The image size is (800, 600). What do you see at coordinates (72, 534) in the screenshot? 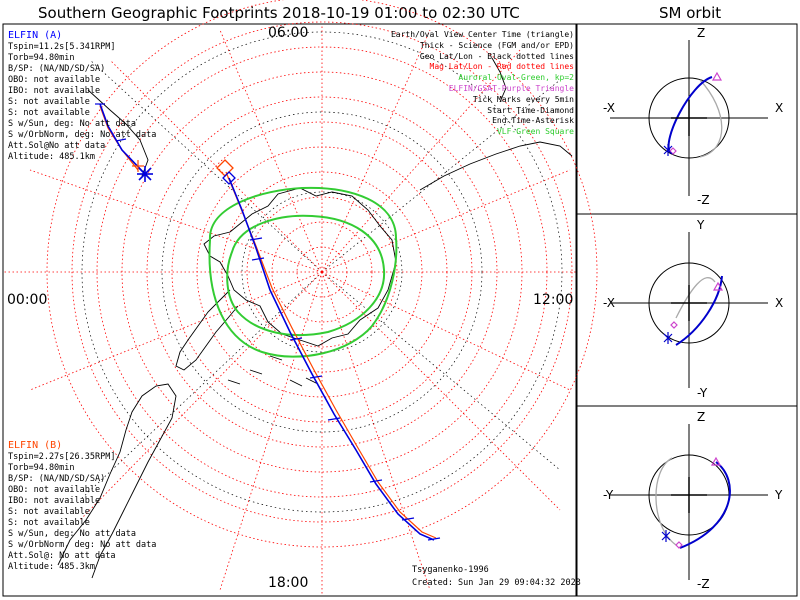
I see `elfin-b-line: S w/Sun, deg: No att data` at bounding box center [72, 534].